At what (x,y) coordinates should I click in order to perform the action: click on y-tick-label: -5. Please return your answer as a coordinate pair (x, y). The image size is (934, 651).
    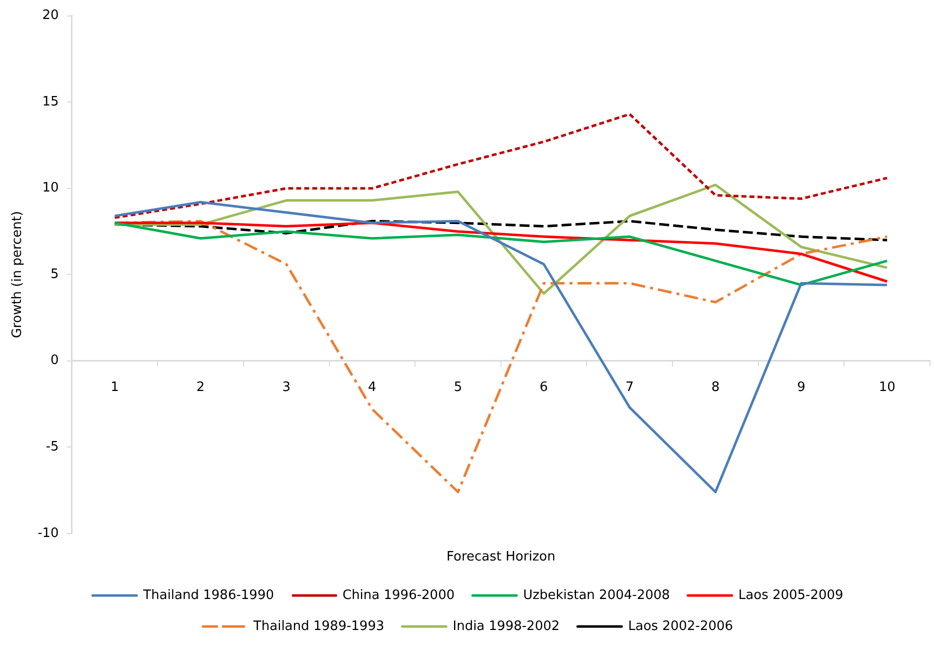
    Looking at the image, I should click on (52, 447).